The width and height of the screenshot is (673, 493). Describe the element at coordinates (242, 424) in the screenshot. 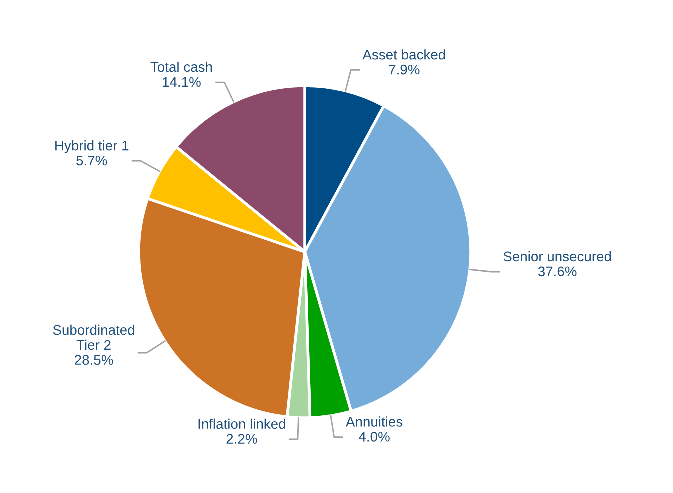

I see `slice-label: Inflation linked` at that location.